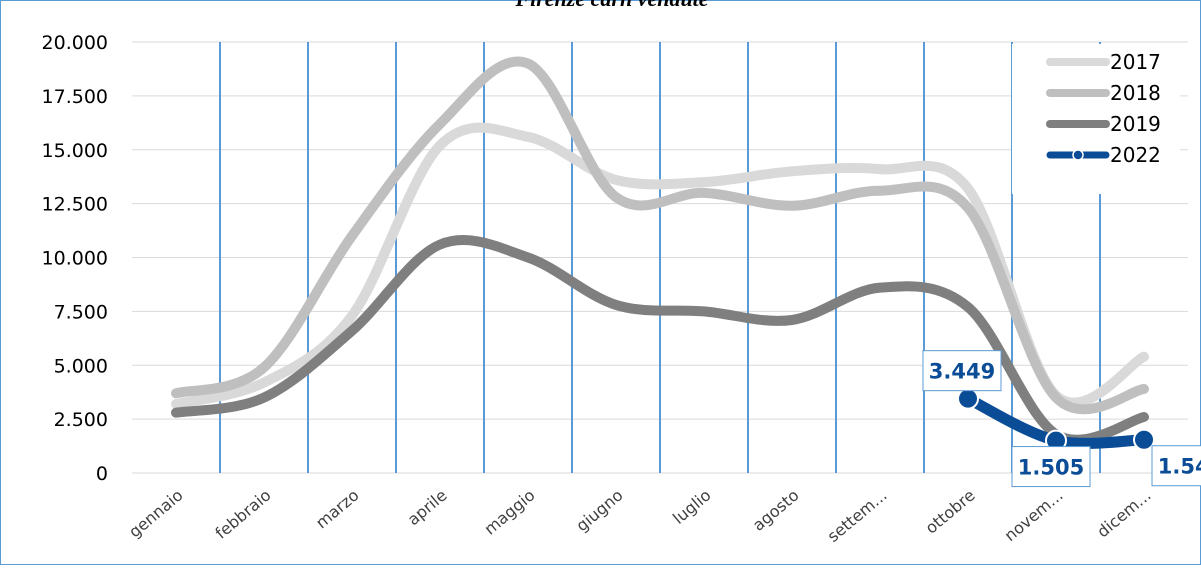 The height and width of the screenshot is (570, 1201). I want to click on chart-title: Firenze carn vendute, so click(611, 5).